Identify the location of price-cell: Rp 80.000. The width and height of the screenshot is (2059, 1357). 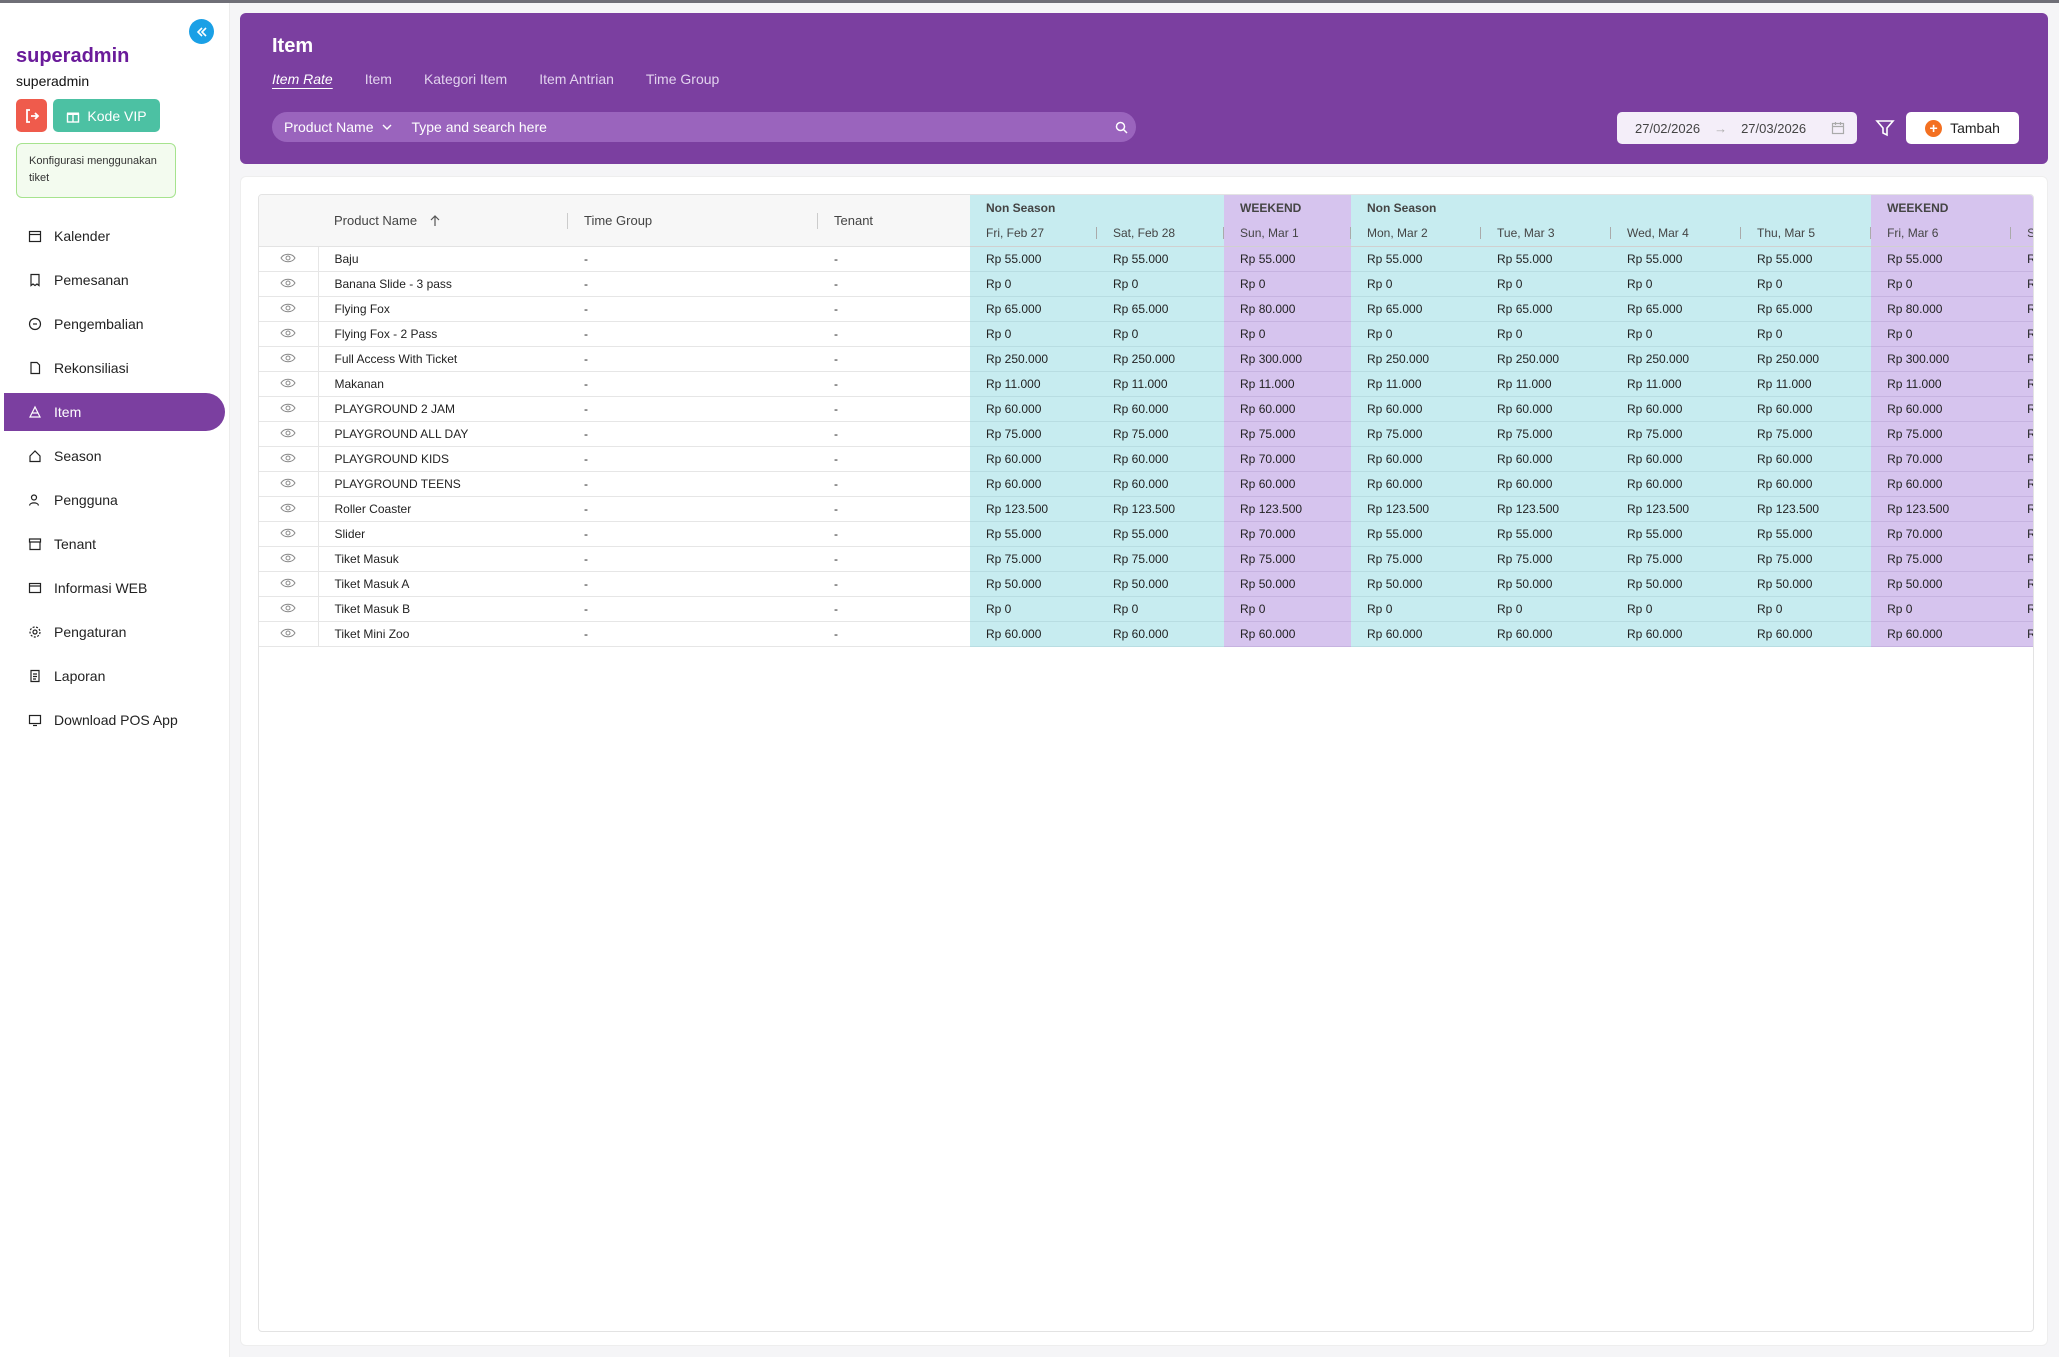
(1288, 309).